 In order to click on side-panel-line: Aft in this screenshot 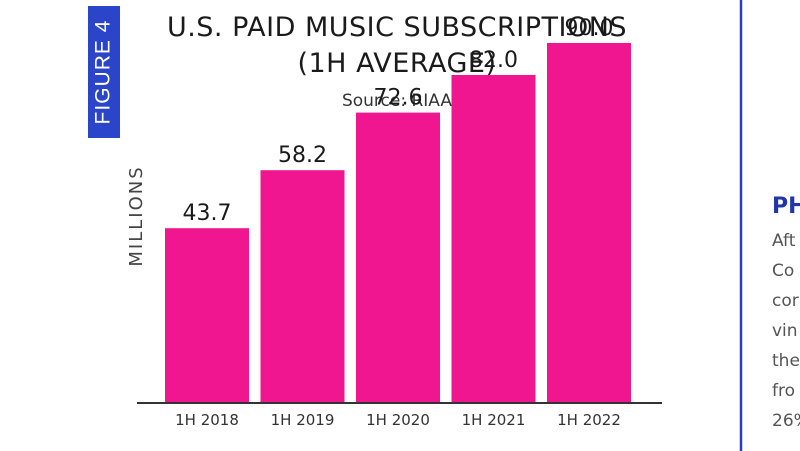, I will do `click(784, 241)`.